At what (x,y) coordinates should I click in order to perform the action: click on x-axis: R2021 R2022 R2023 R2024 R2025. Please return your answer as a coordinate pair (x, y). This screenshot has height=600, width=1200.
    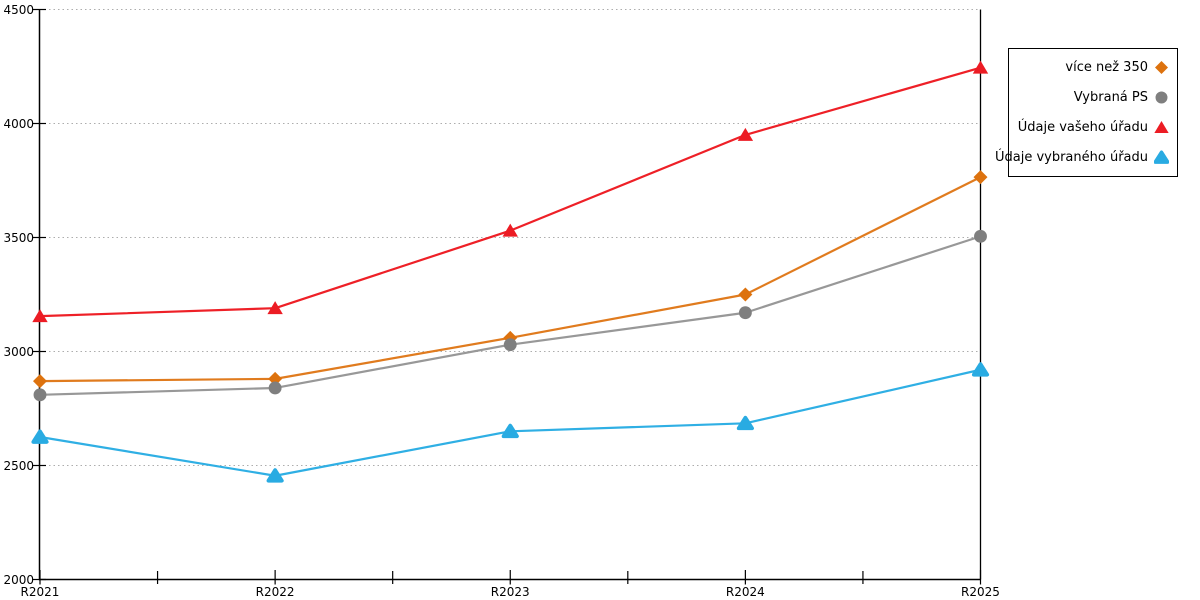
    Looking at the image, I should click on (510, 584).